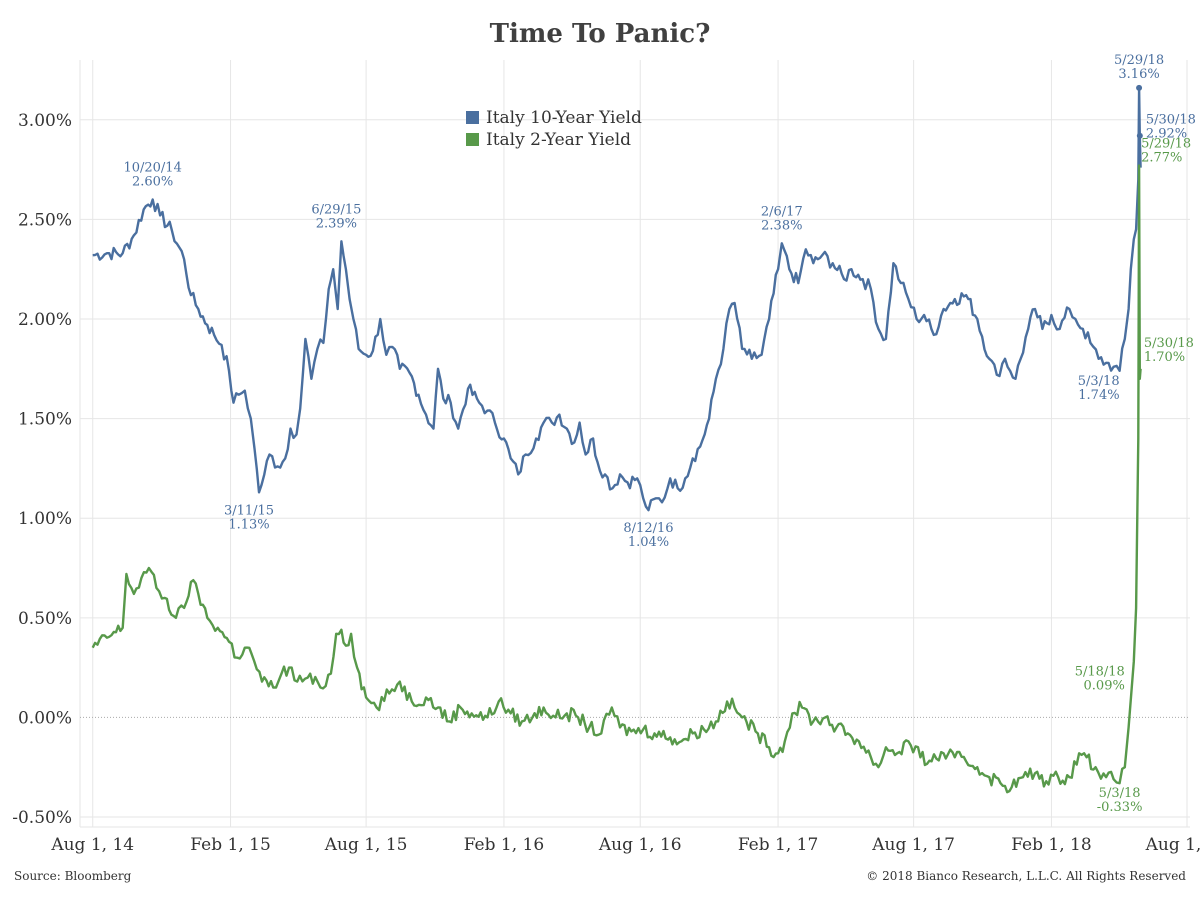 The image size is (1200, 900). What do you see at coordinates (45, 121) in the screenshot?
I see `y-tick-label: 3.00%` at bounding box center [45, 121].